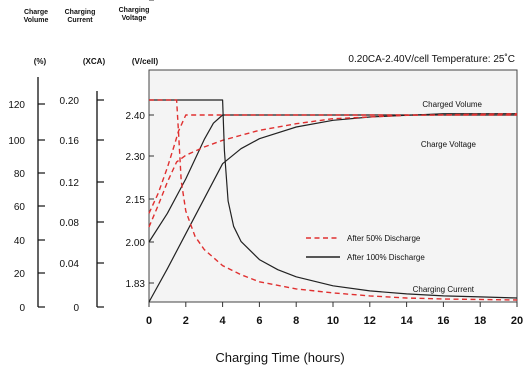 Image resolution: width=523 pixels, height=371 pixels. What do you see at coordinates (16, 141) in the screenshot?
I see `volume-tick-label: 100` at bounding box center [16, 141].